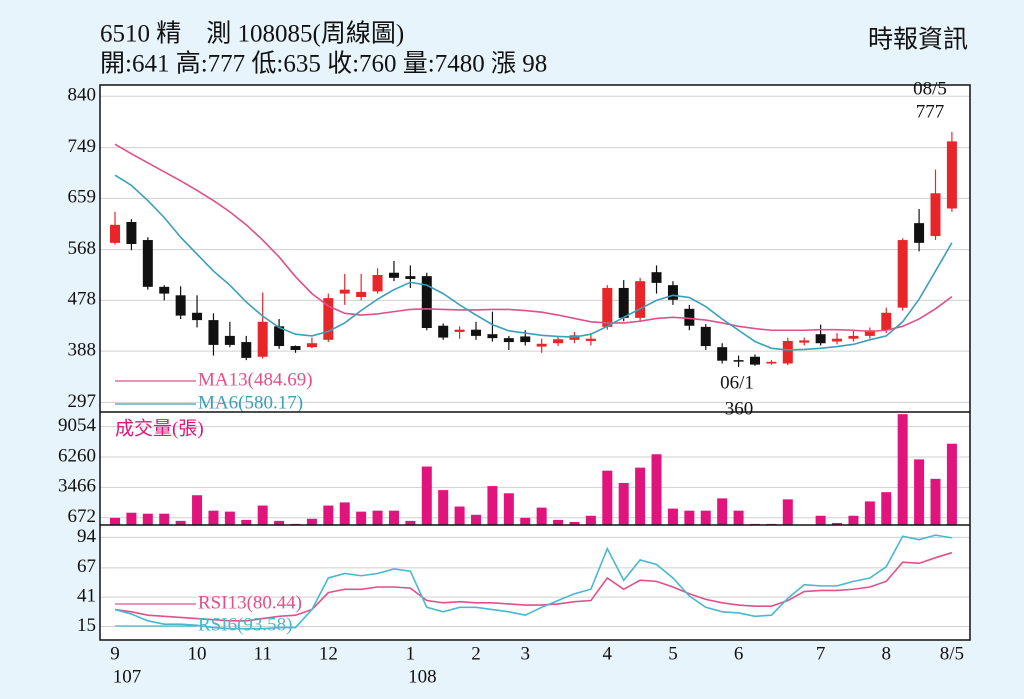 The height and width of the screenshot is (699, 1024). What do you see at coordinates (82, 516) in the screenshot?
I see `y-tick-label: 672` at bounding box center [82, 516].